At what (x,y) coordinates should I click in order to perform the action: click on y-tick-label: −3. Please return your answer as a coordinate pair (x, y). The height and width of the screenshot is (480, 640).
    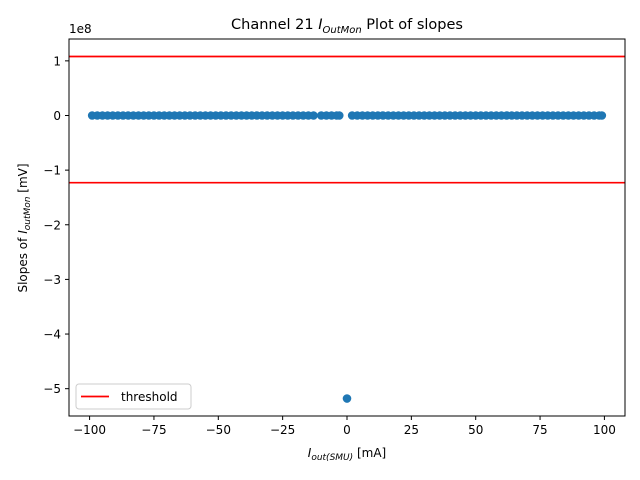
    Looking at the image, I should click on (52, 280).